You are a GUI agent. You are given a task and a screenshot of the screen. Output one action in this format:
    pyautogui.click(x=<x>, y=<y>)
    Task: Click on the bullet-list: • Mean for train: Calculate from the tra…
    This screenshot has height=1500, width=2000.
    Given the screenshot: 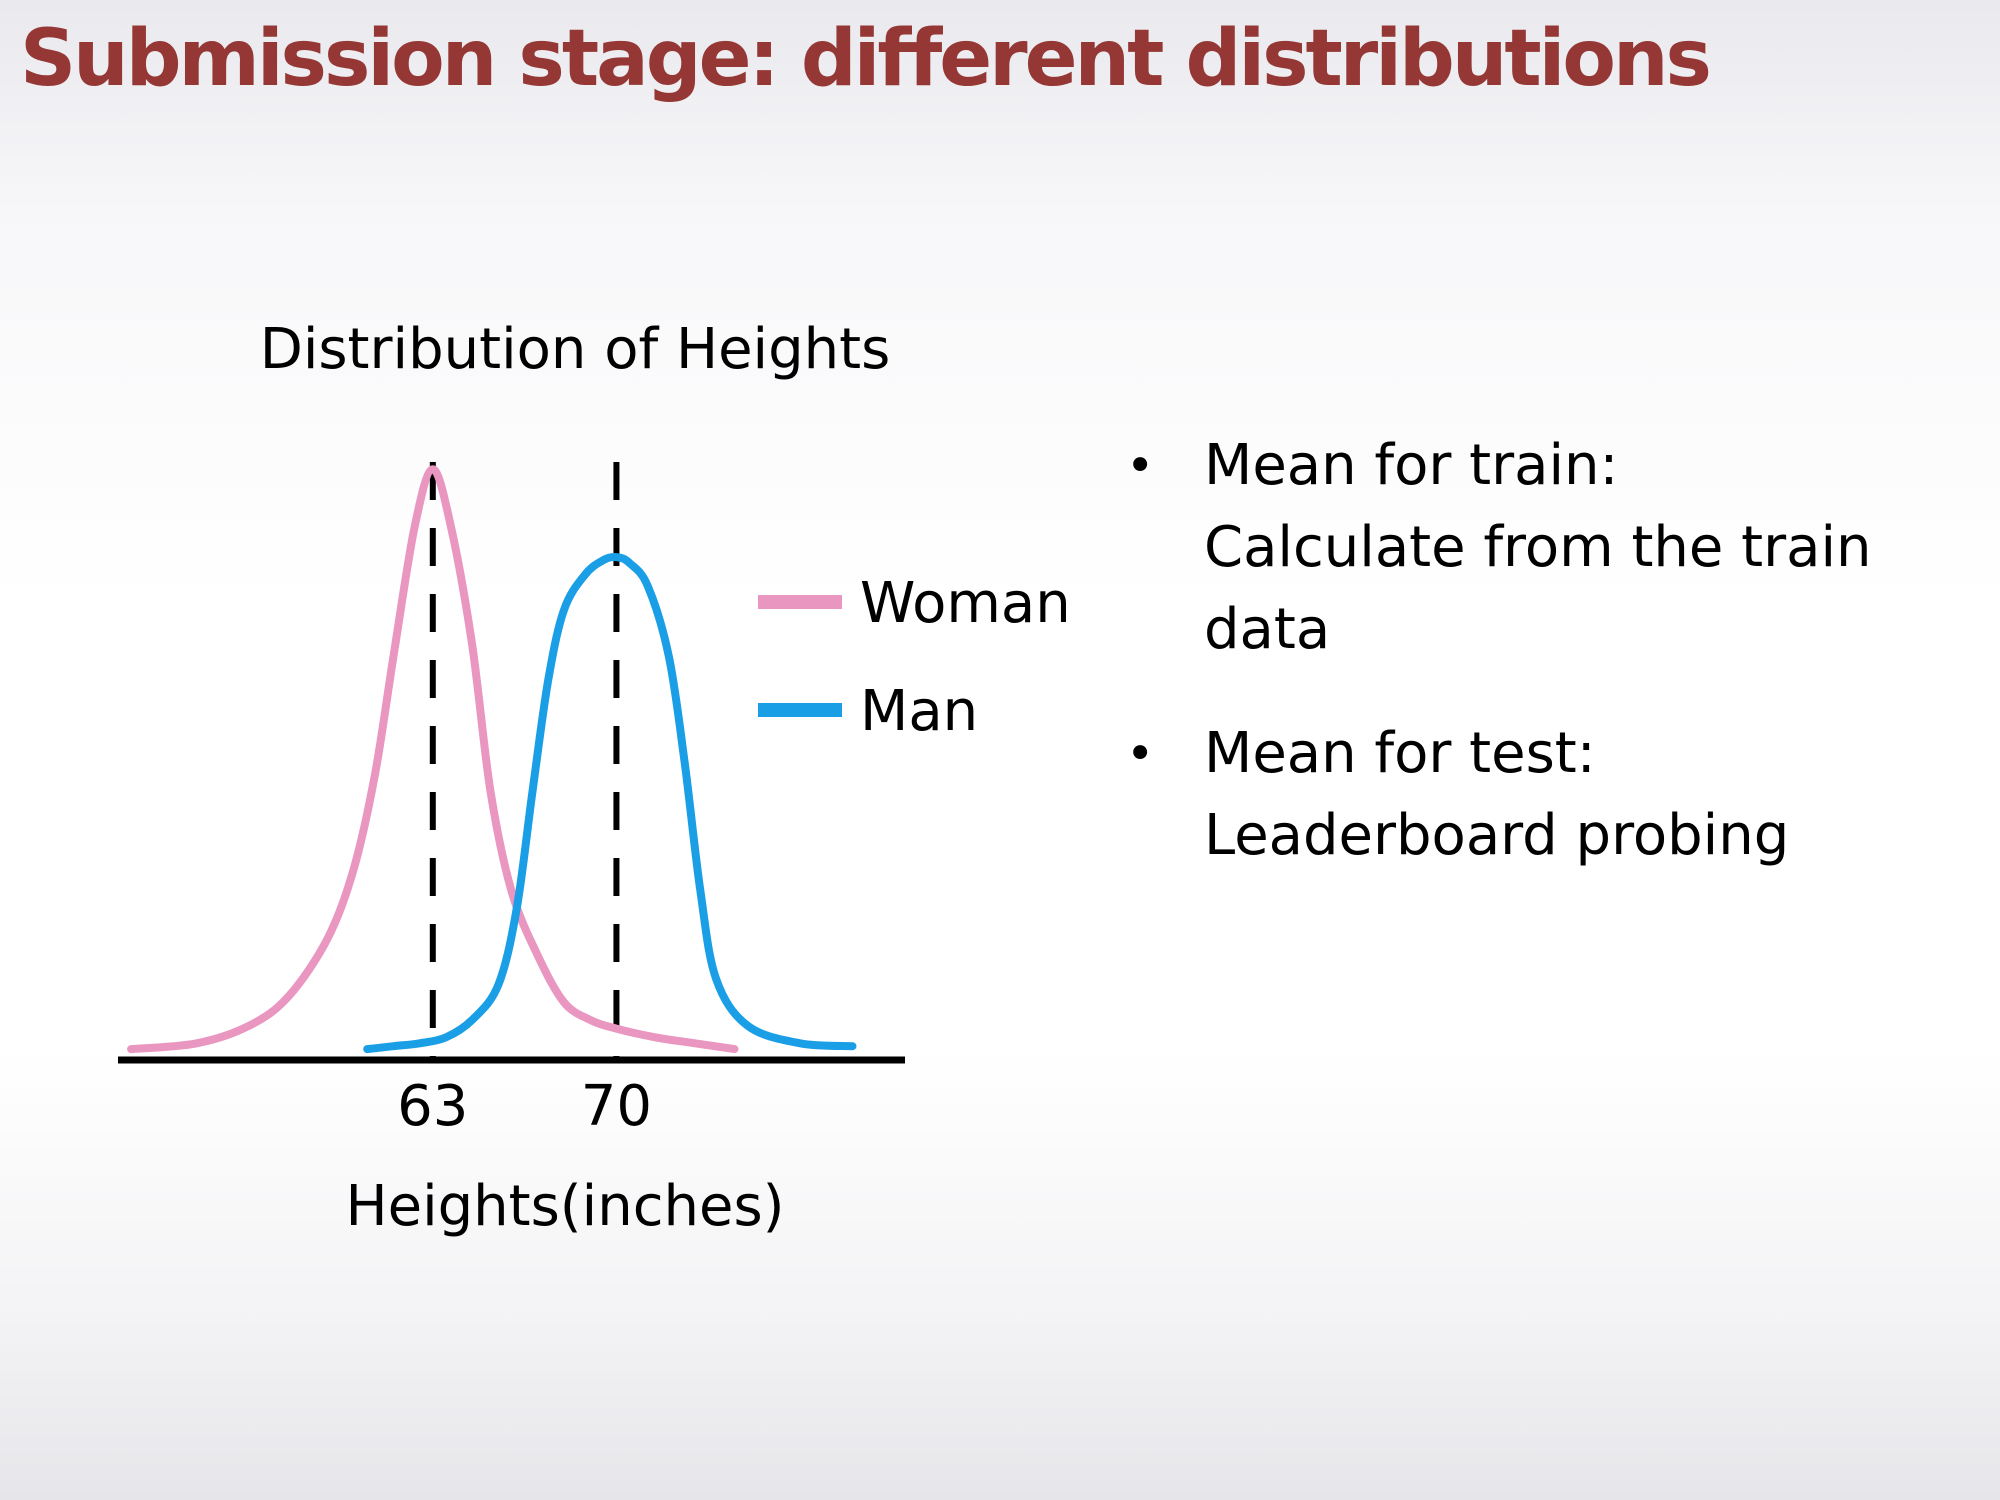 What is the action you would take?
    pyautogui.click(x=1540, y=672)
    